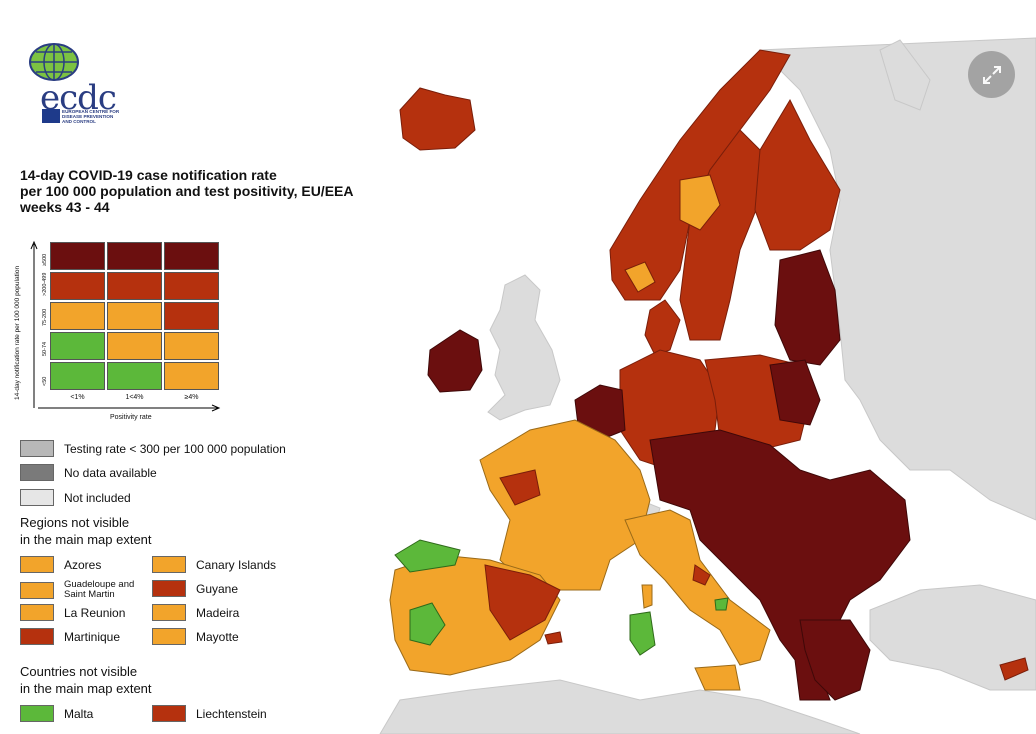 The image size is (1036, 734). I want to click on legend-no-data: No data available, so click(88, 472).